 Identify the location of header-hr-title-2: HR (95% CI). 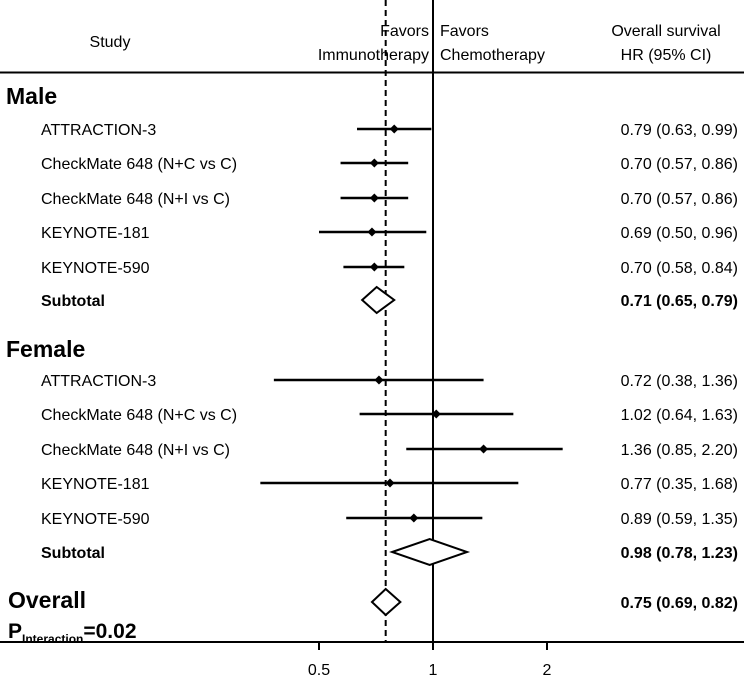
(666, 55).